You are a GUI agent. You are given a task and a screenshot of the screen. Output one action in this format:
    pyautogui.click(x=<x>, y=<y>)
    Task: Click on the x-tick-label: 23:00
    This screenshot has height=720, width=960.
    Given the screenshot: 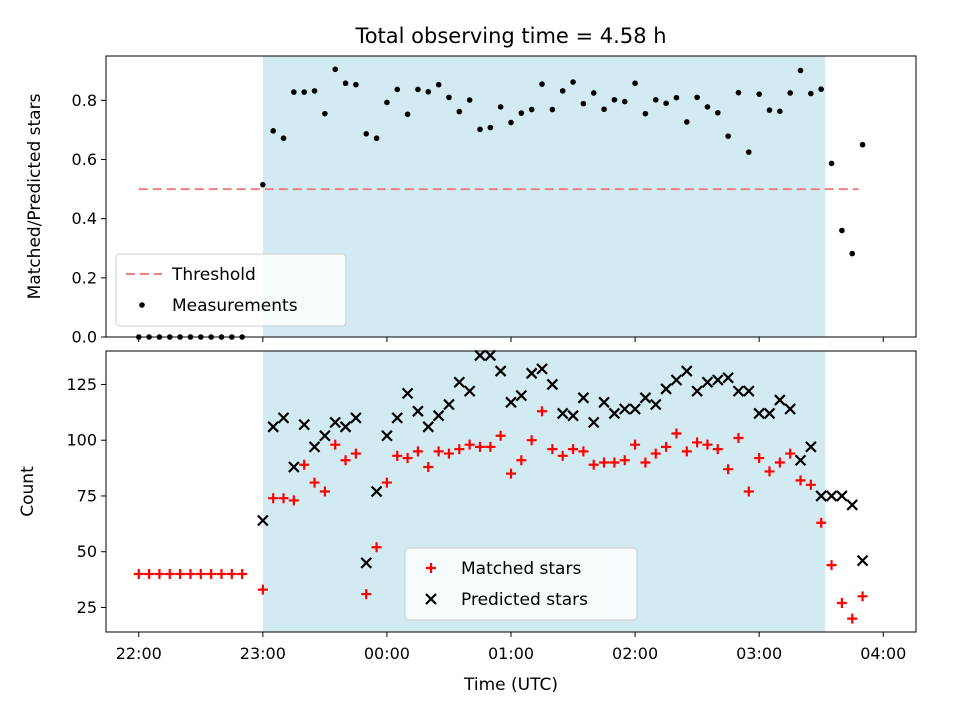 What is the action you would take?
    pyautogui.click(x=263, y=653)
    